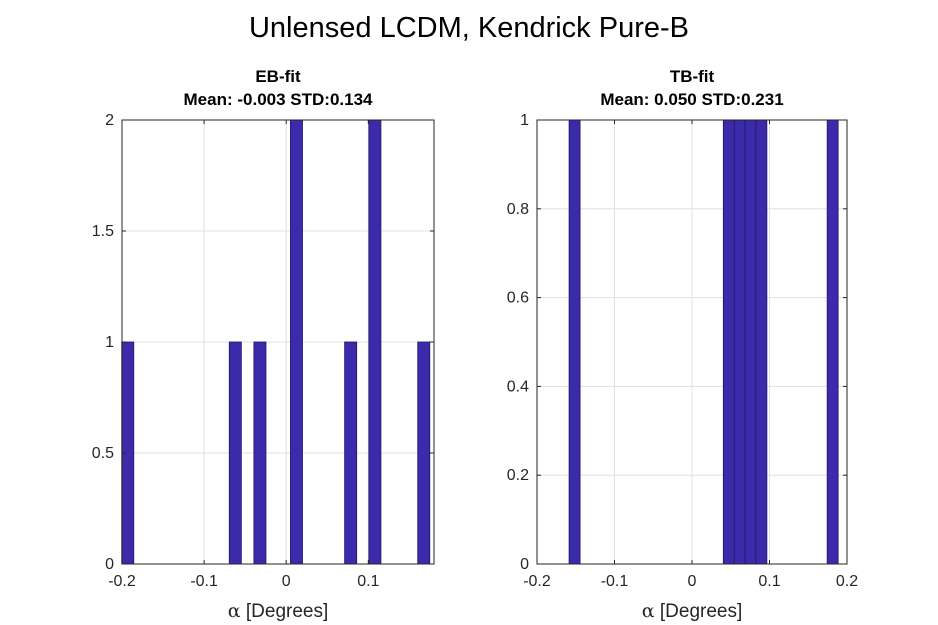 The image size is (938, 625). I want to click on y-tick-label: 2, so click(109, 120).